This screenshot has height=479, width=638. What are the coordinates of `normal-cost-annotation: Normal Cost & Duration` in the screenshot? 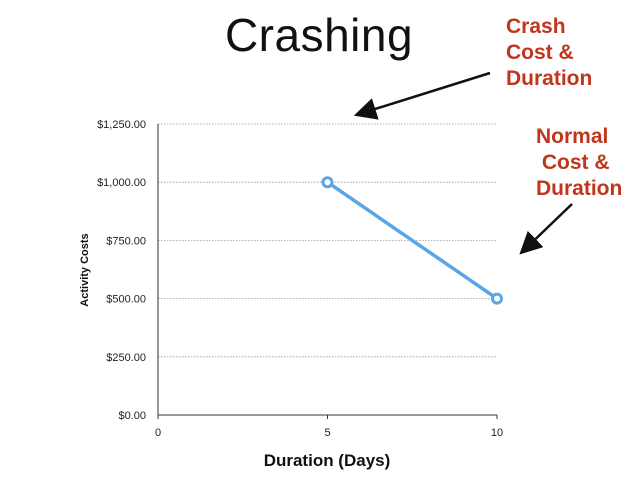 It's located at (579, 163).